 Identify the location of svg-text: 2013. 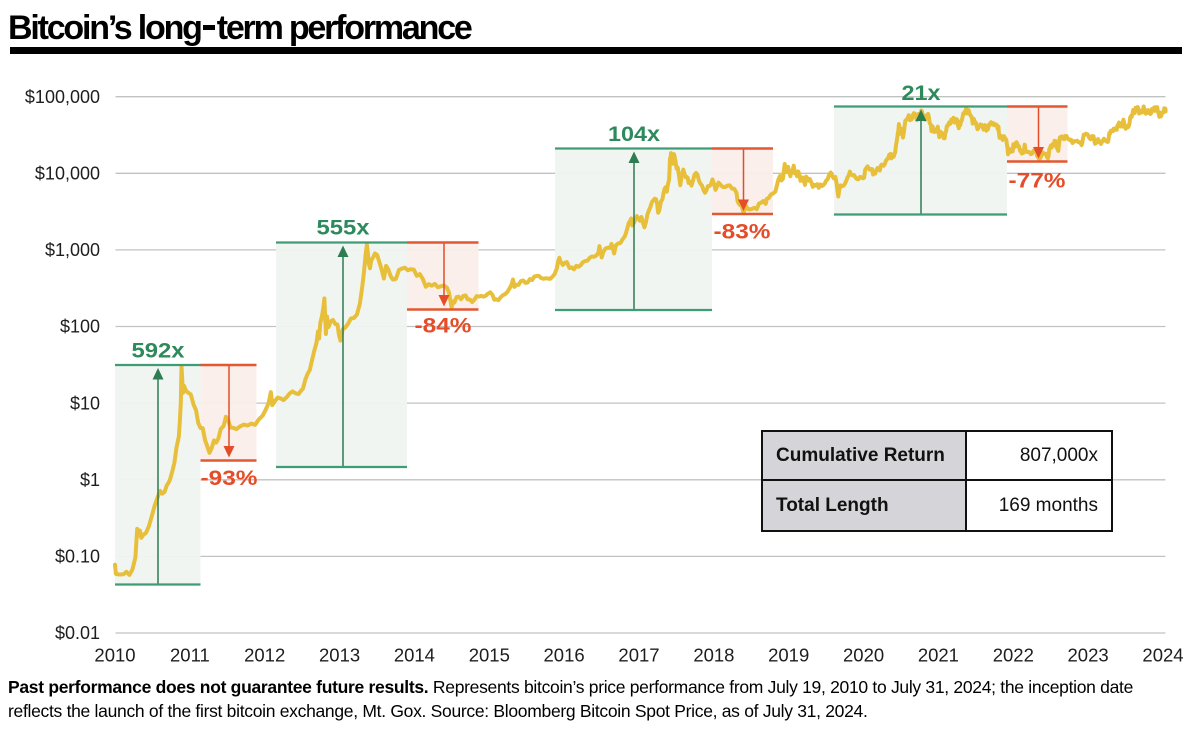
(339, 655).